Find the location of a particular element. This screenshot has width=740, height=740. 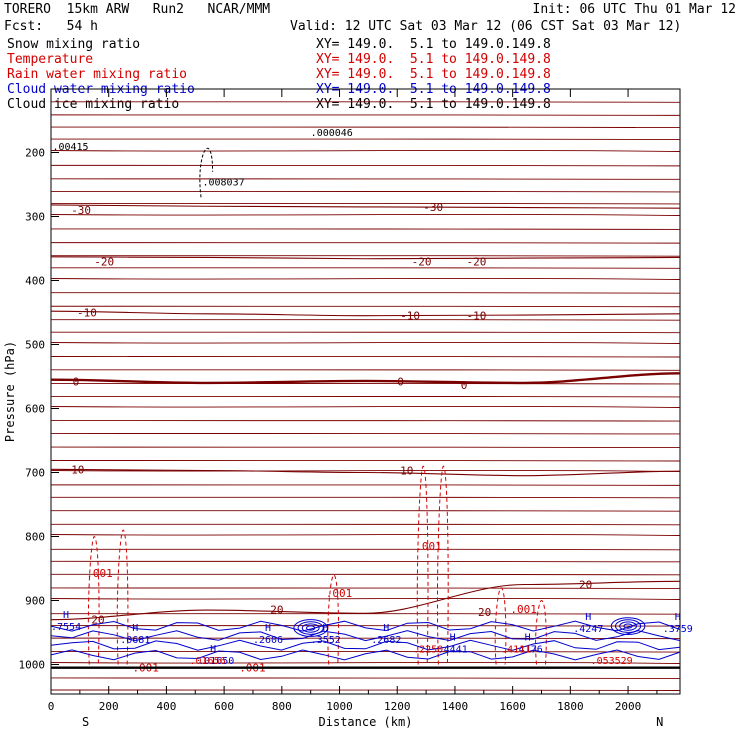

snow-label: .000046 is located at coordinates (332, 133).